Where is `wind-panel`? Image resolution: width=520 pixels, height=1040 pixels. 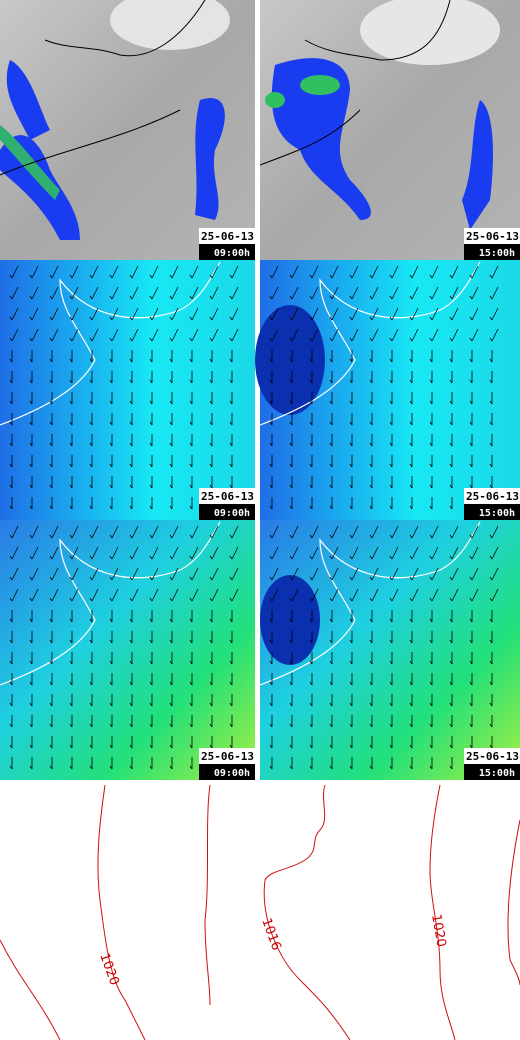 wind-panel is located at coordinates (127, 650).